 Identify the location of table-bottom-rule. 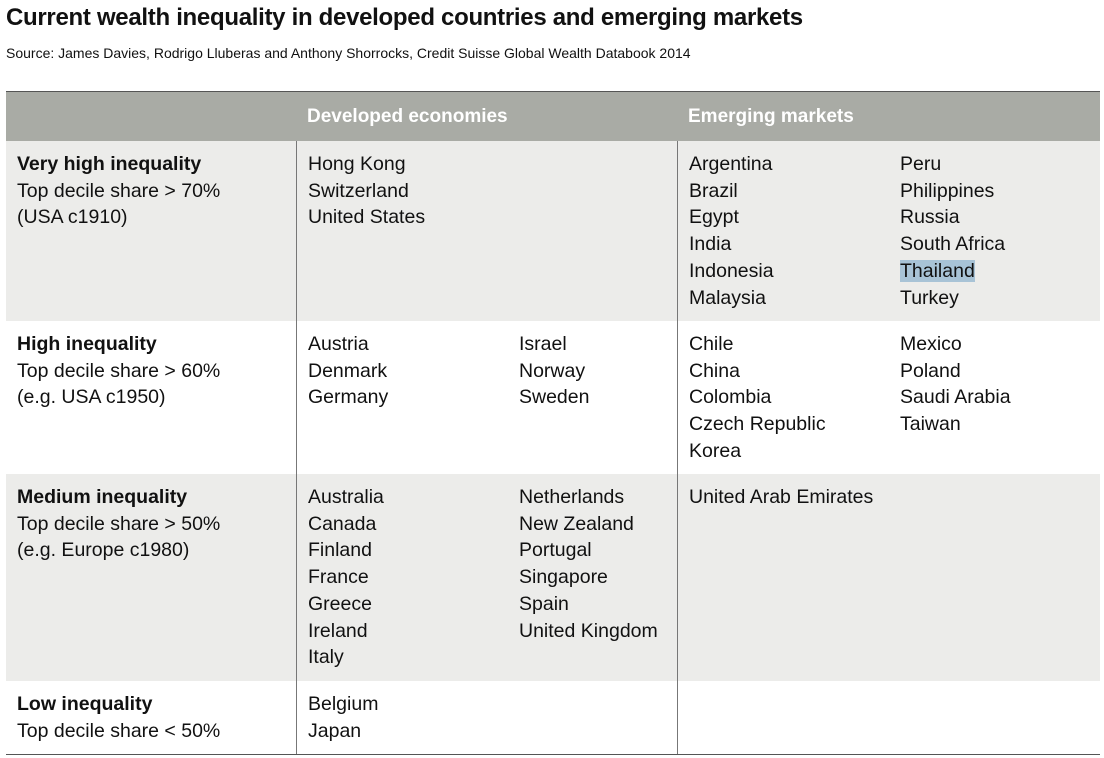
(553, 754).